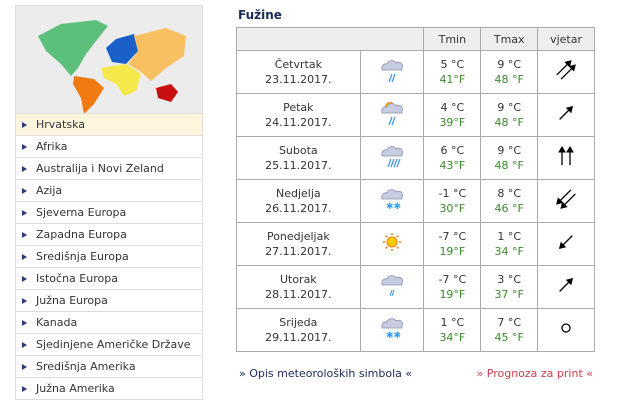 The width and height of the screenshot is (620, 412). I want to click on asia-region, so click(157, 54).